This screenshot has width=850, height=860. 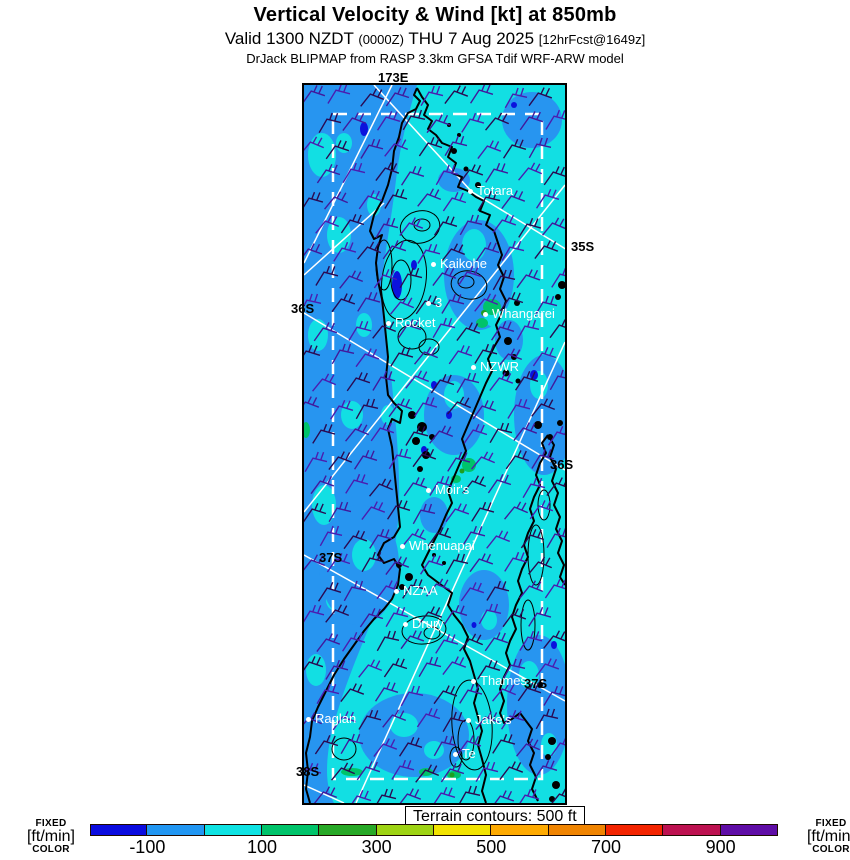 What do you see at coordinates (51, 836) in the screenshot?
I see `units-block-left: FIXED [ft/min] COLOR` at bounding box center [51, 836].